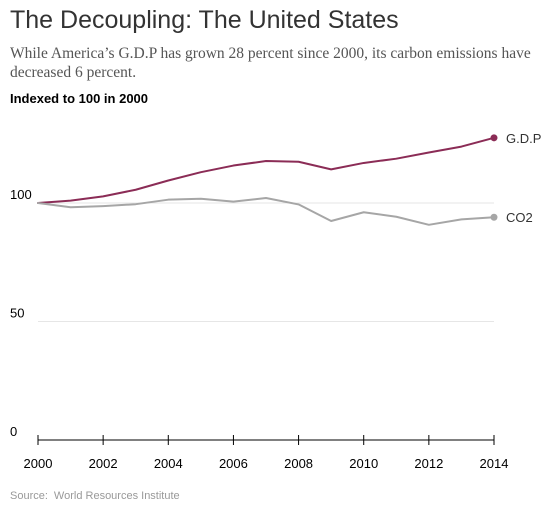 The image size is (557, 513). What do you see at coordinates (29, 496) in the screenshot?
I see `source-label: Source:` at bounding box center [29, 496].